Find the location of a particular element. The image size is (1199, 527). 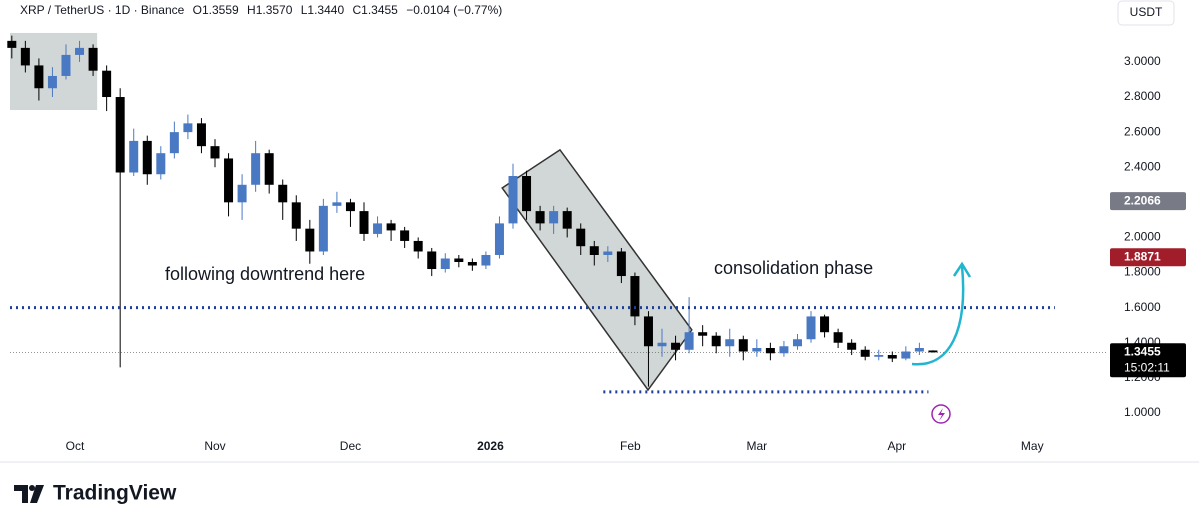

currency: USDT is located at coordinates (1146, 12).